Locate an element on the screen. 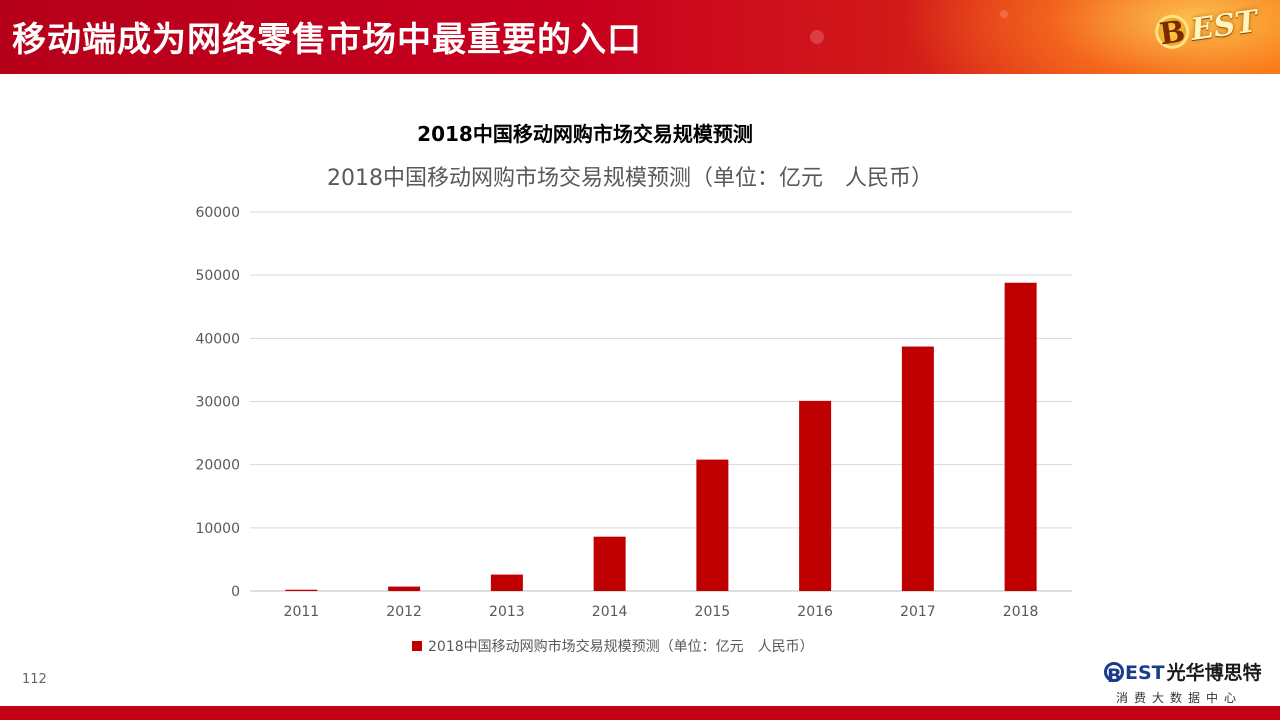 The image size is (1280, 720). x-tick-label: 2014 is located at coordinates (610, 612).